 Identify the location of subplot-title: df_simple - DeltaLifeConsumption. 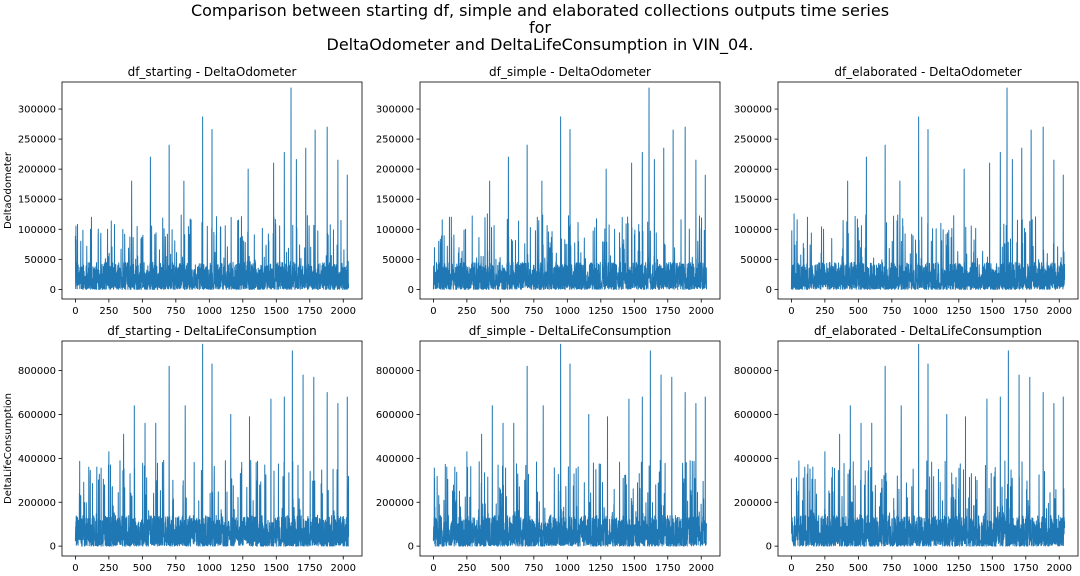
(570, 331).